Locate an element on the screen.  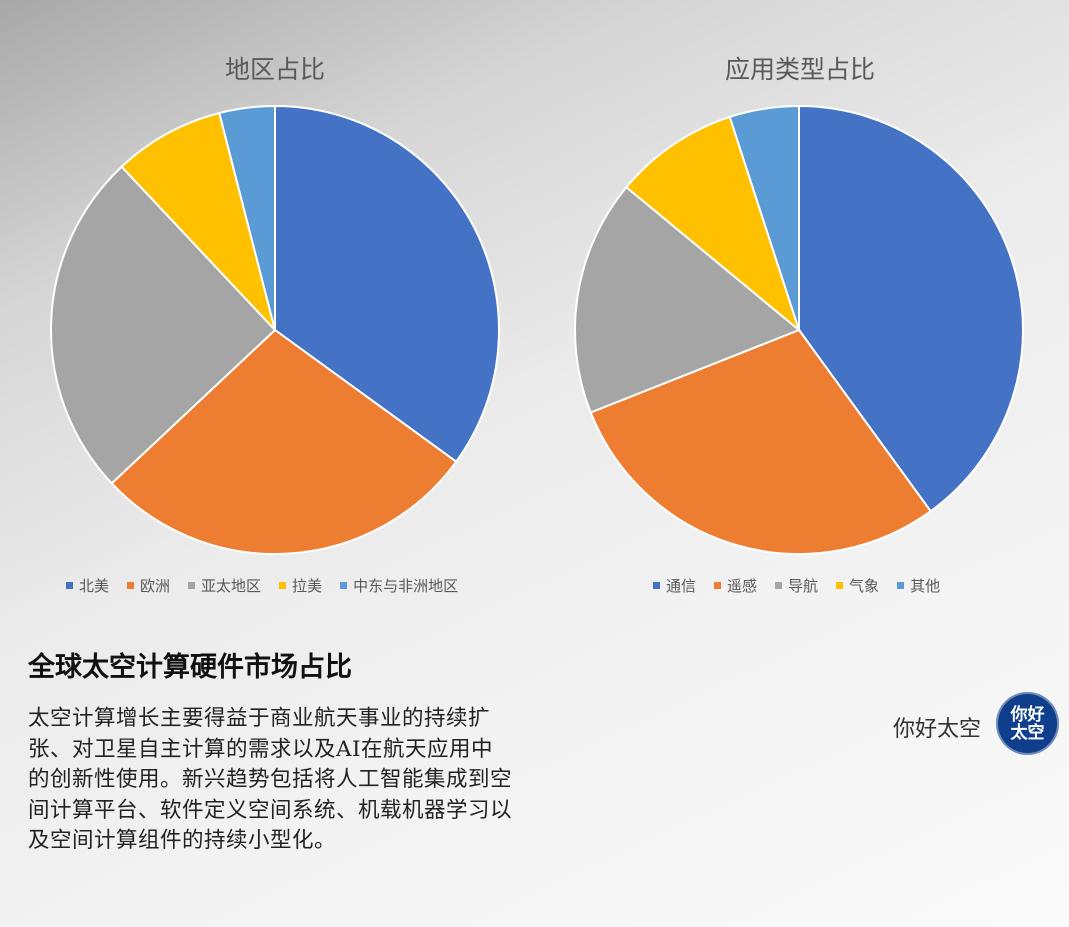
region-chart-title: 地区占比 is located at coordinates (274, 69).